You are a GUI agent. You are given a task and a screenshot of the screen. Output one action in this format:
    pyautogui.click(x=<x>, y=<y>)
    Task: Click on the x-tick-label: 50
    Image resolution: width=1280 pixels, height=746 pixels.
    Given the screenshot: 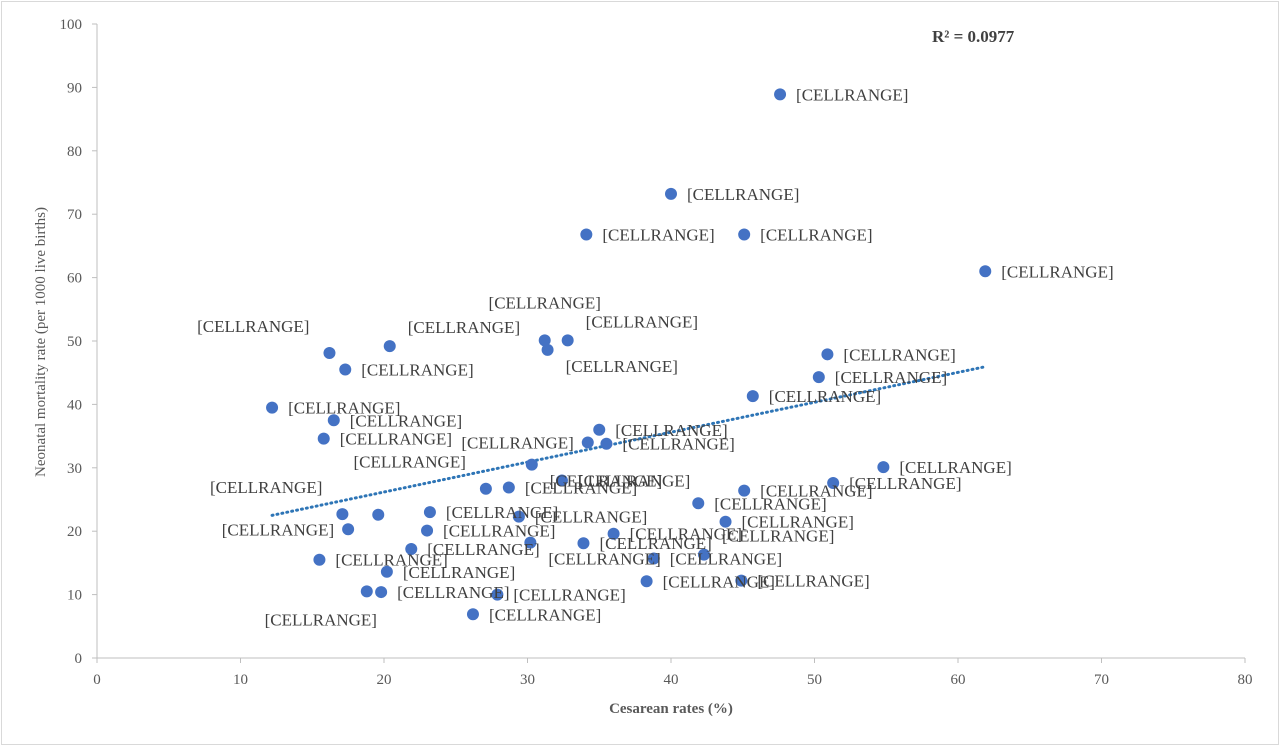 What is the action you would take?
    pyautogui.click(x=814, y=680)
    